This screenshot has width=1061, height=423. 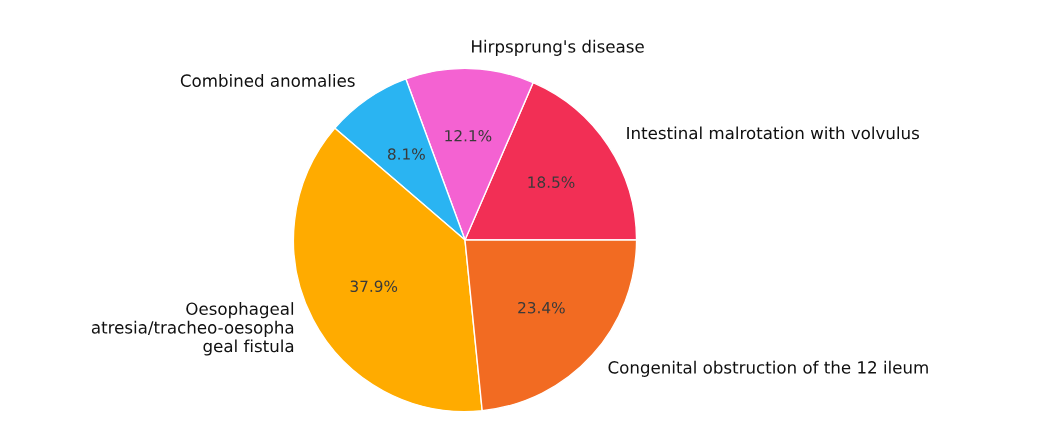 What do you see at coordinates (374, 286) in the screenshot?
I see `data-label: 37.9%` at bounding box center [374, 286].